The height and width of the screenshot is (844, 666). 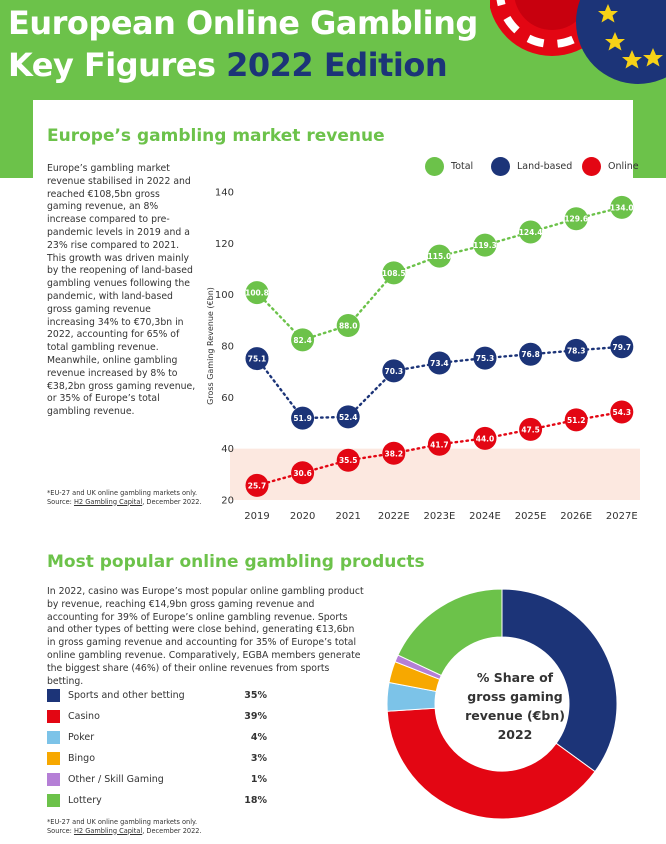 What do you see at coordinates (394, 516) in the screenshot?
I see `x-tick-label: 2022E` at bounding box center [394, 516].